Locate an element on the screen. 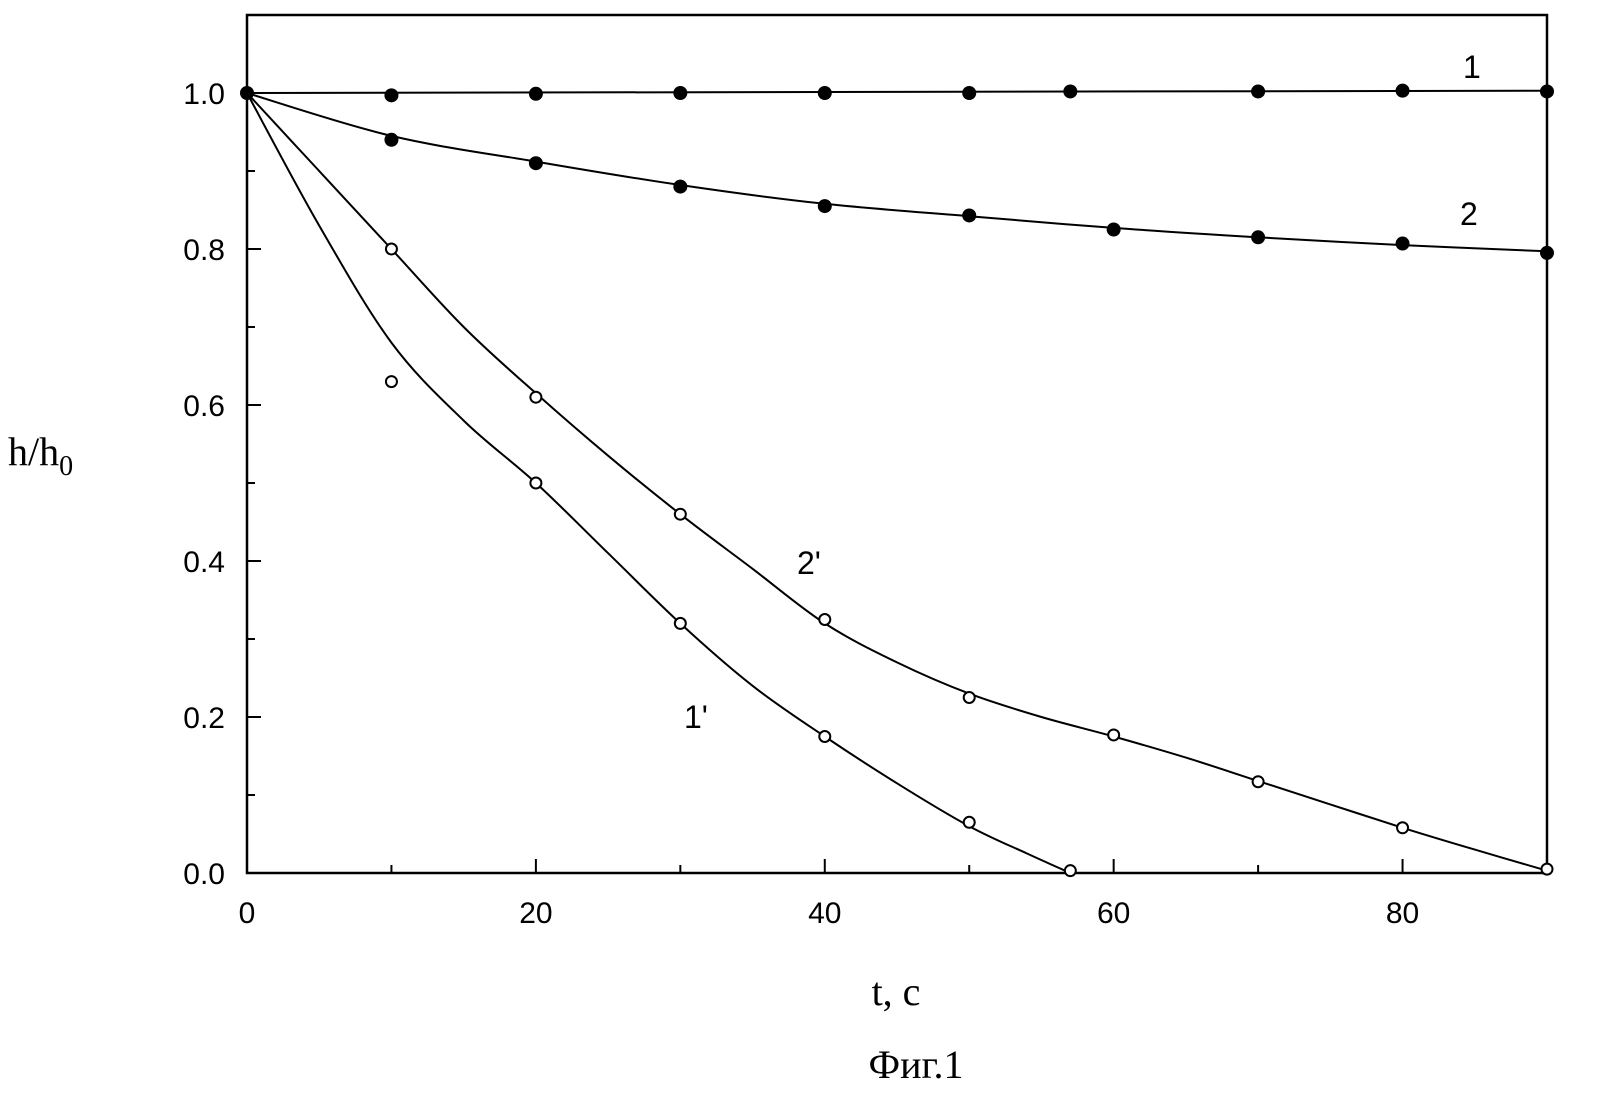  y-axis-title-subscript: 0 is located at coordinates (66, 466).